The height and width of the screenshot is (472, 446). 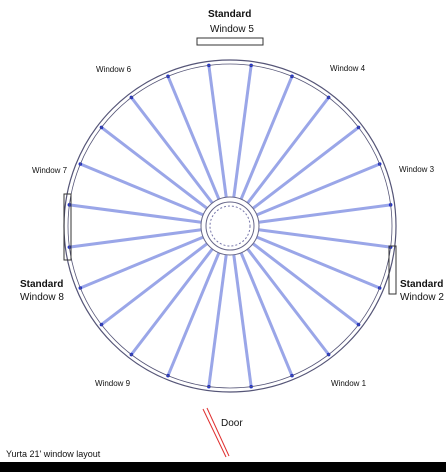 What do you see at coordinates (232, 29) in the screenshot?
I see `window-5-label: Window 5` at bounding box center [232, 29].